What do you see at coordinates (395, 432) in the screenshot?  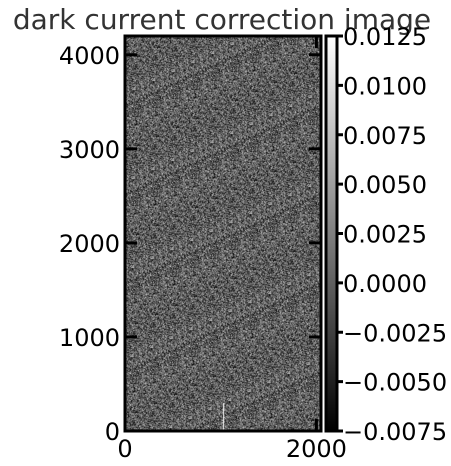 I see `colorbar-tick-label: −0.0075` at bounding box center [395, 432].